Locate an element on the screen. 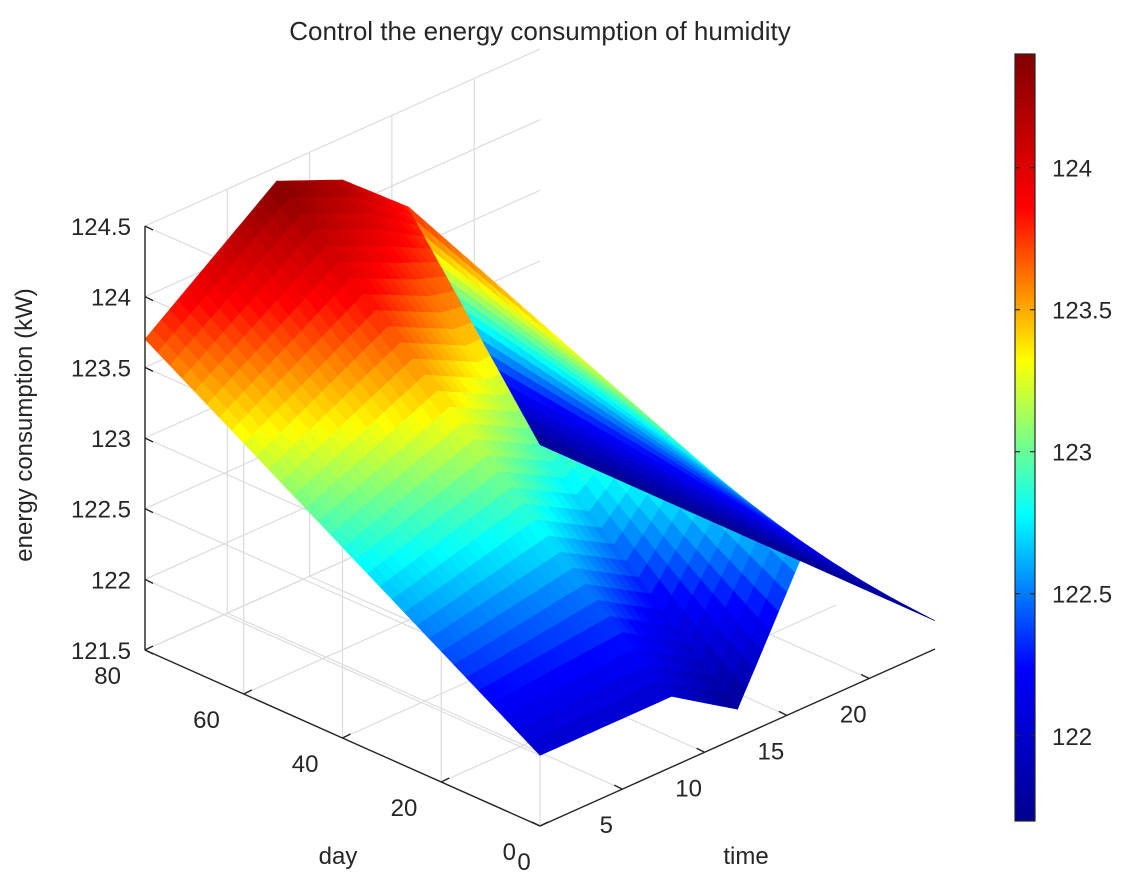 This screenshot has width=1144, height=888. time-tick-label: 5 is located at coordinates (606, 825).